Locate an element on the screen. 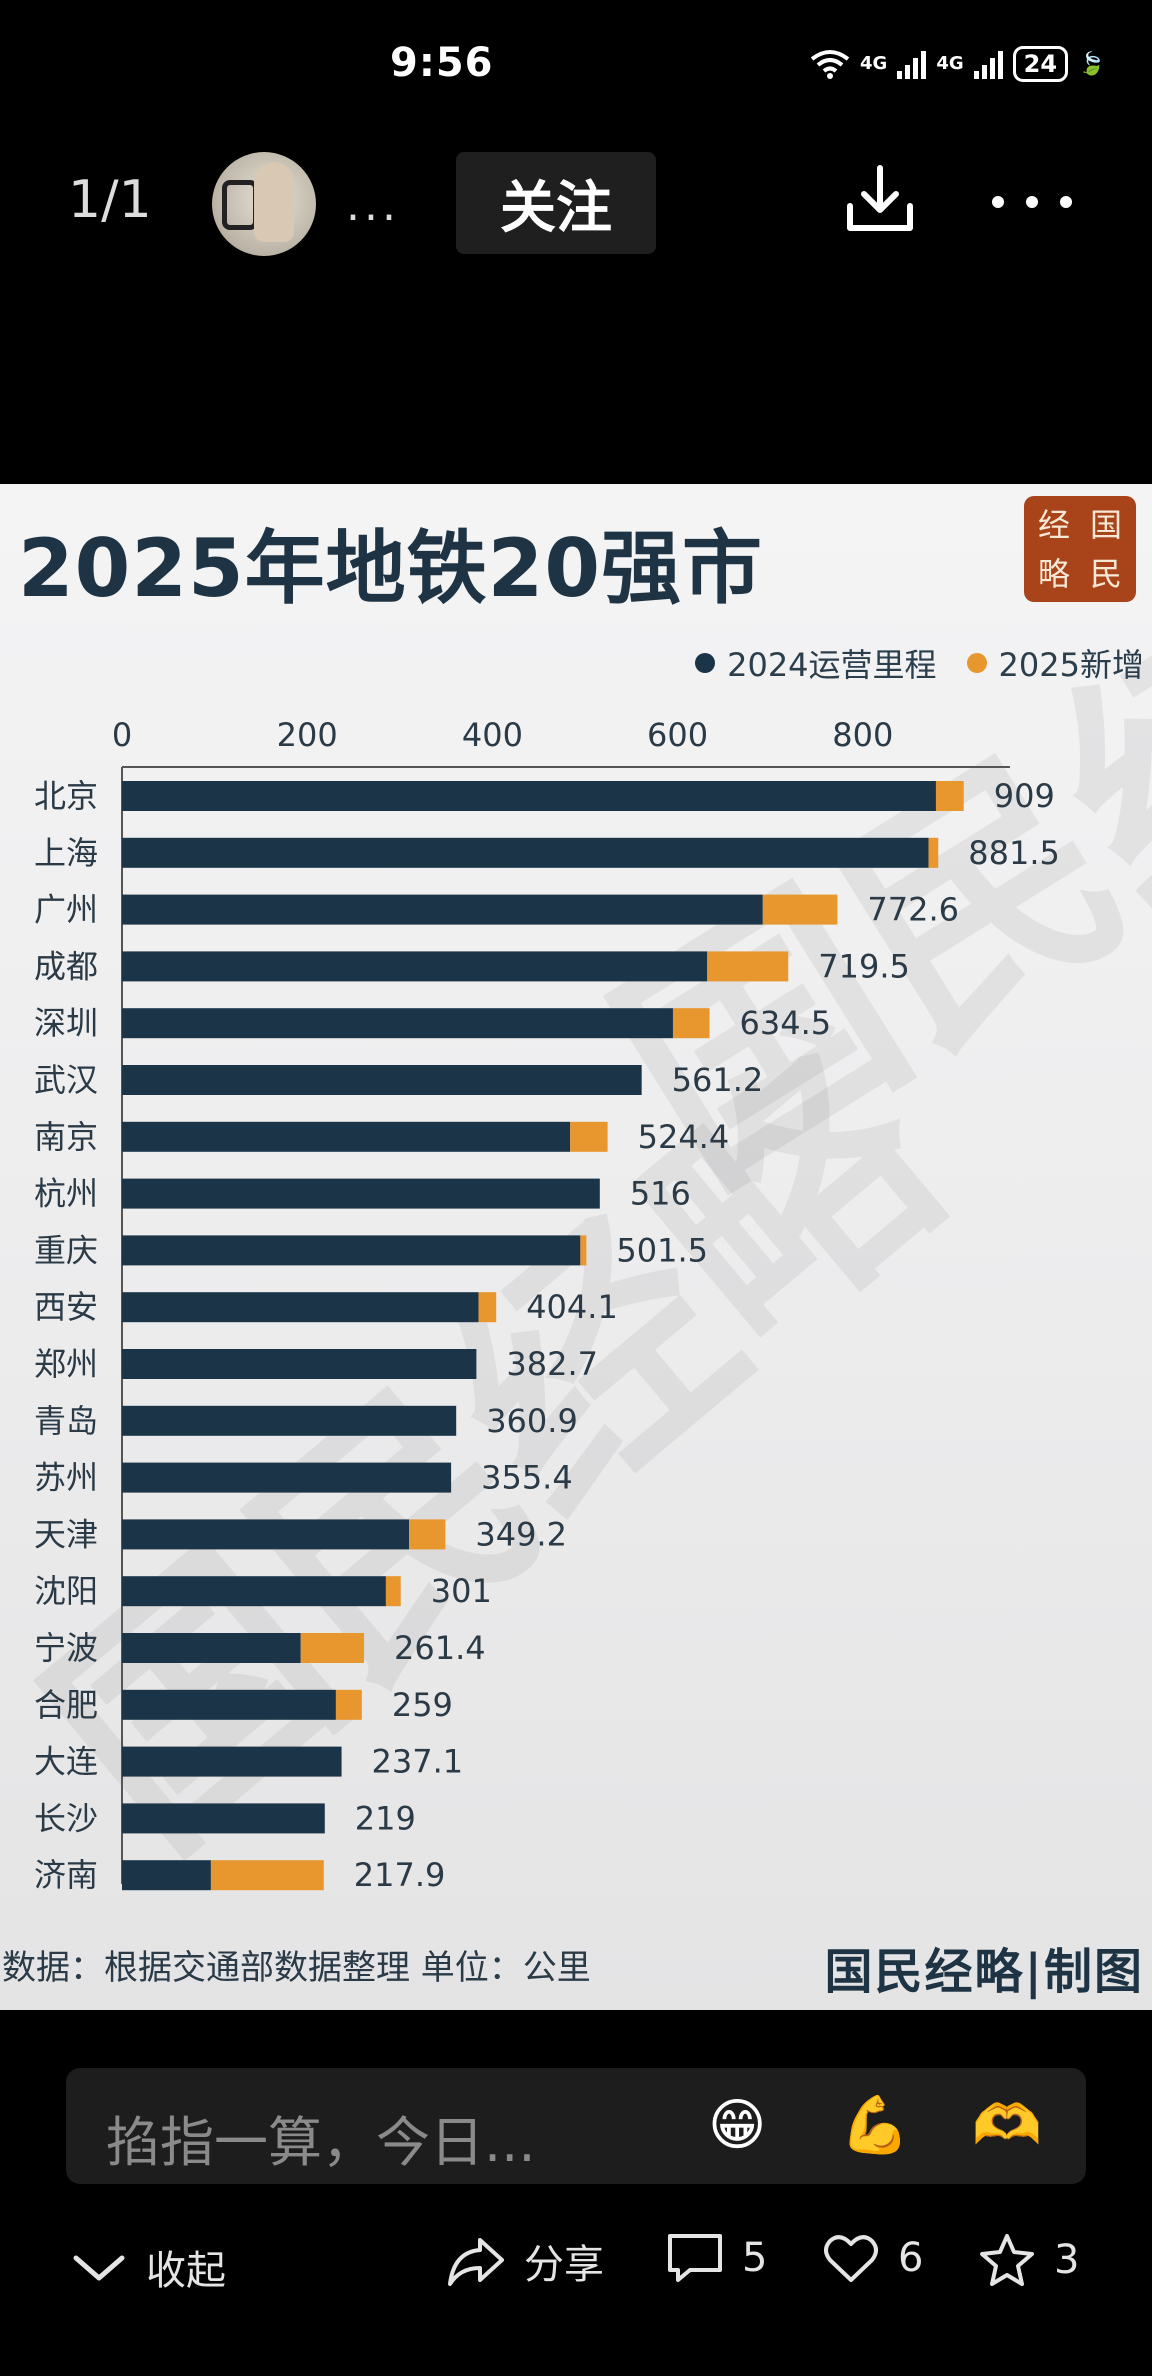 This screenshot has height=2376, width=1152. category-label: 上海 is located at coordinates (66, 853).